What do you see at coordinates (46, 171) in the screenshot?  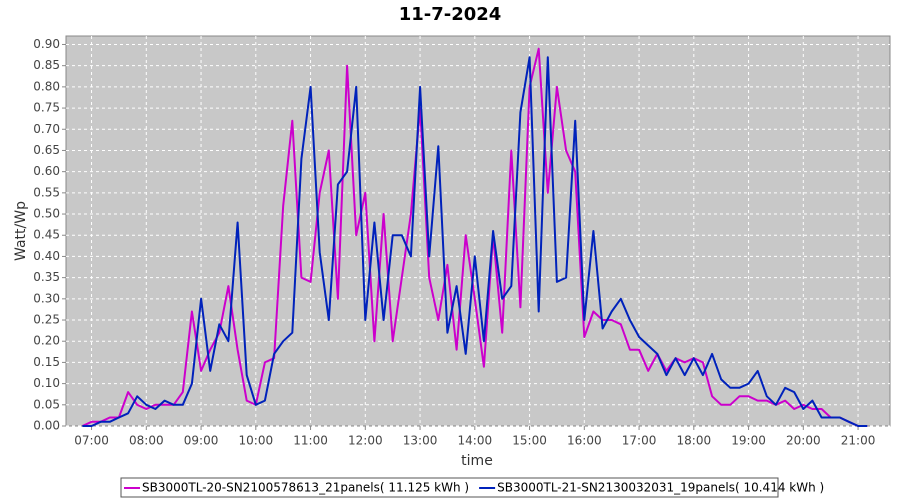 I see `y-tick-label: 0.60` at bounding box center [46, 171].